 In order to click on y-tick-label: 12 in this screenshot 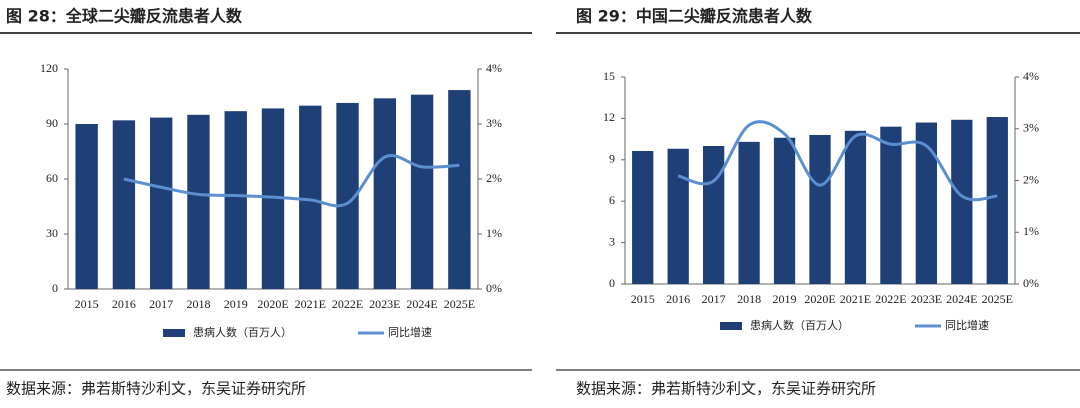, I will do `click(609, 117)`.